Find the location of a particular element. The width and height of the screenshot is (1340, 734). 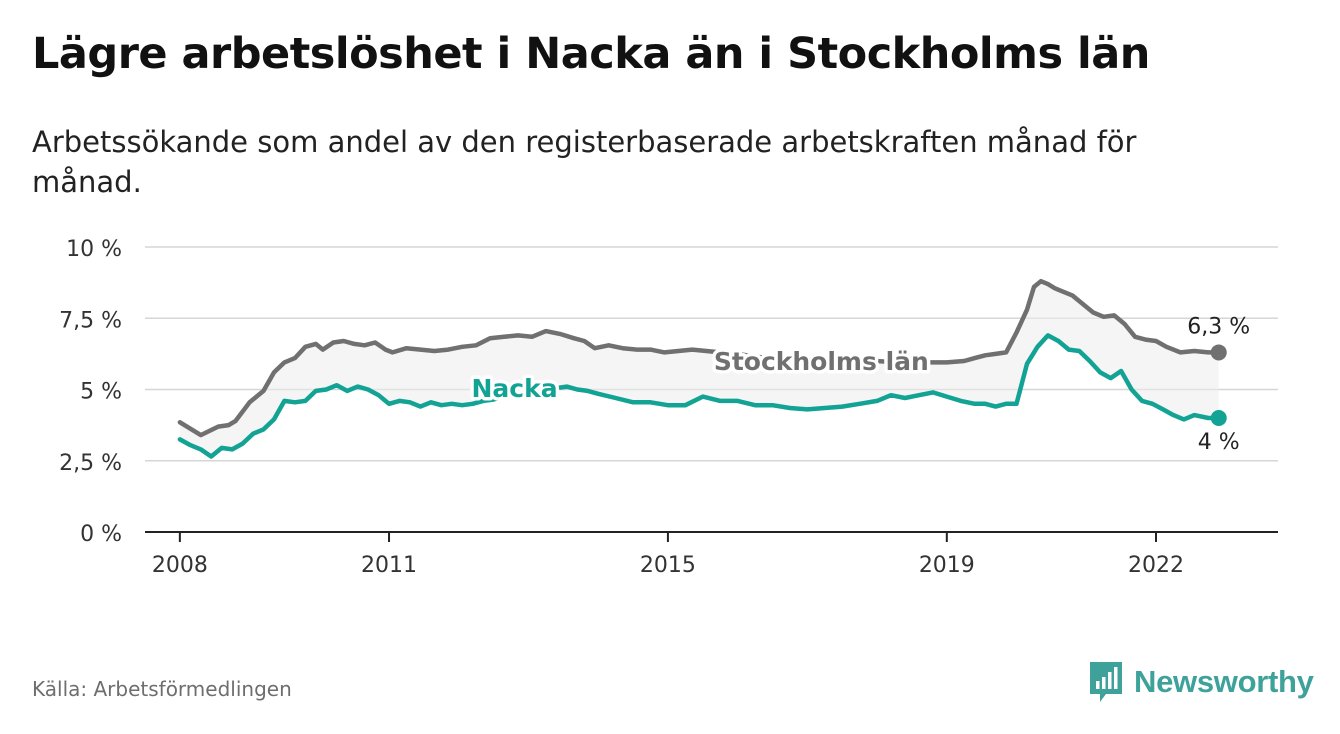

newsworthy-logo-icon is located at coordinates (1106, 682).